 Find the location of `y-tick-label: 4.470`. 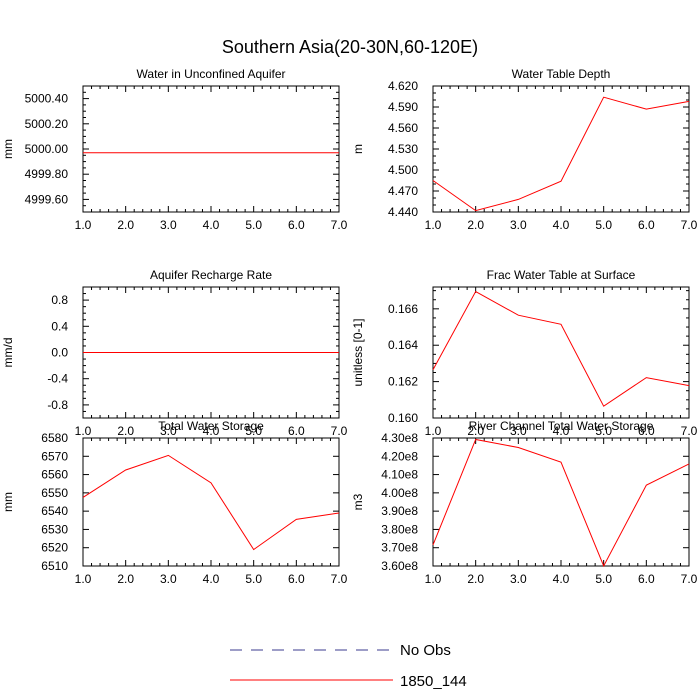

y-tick-label: 4.470 is located at coordinates (403, 191).